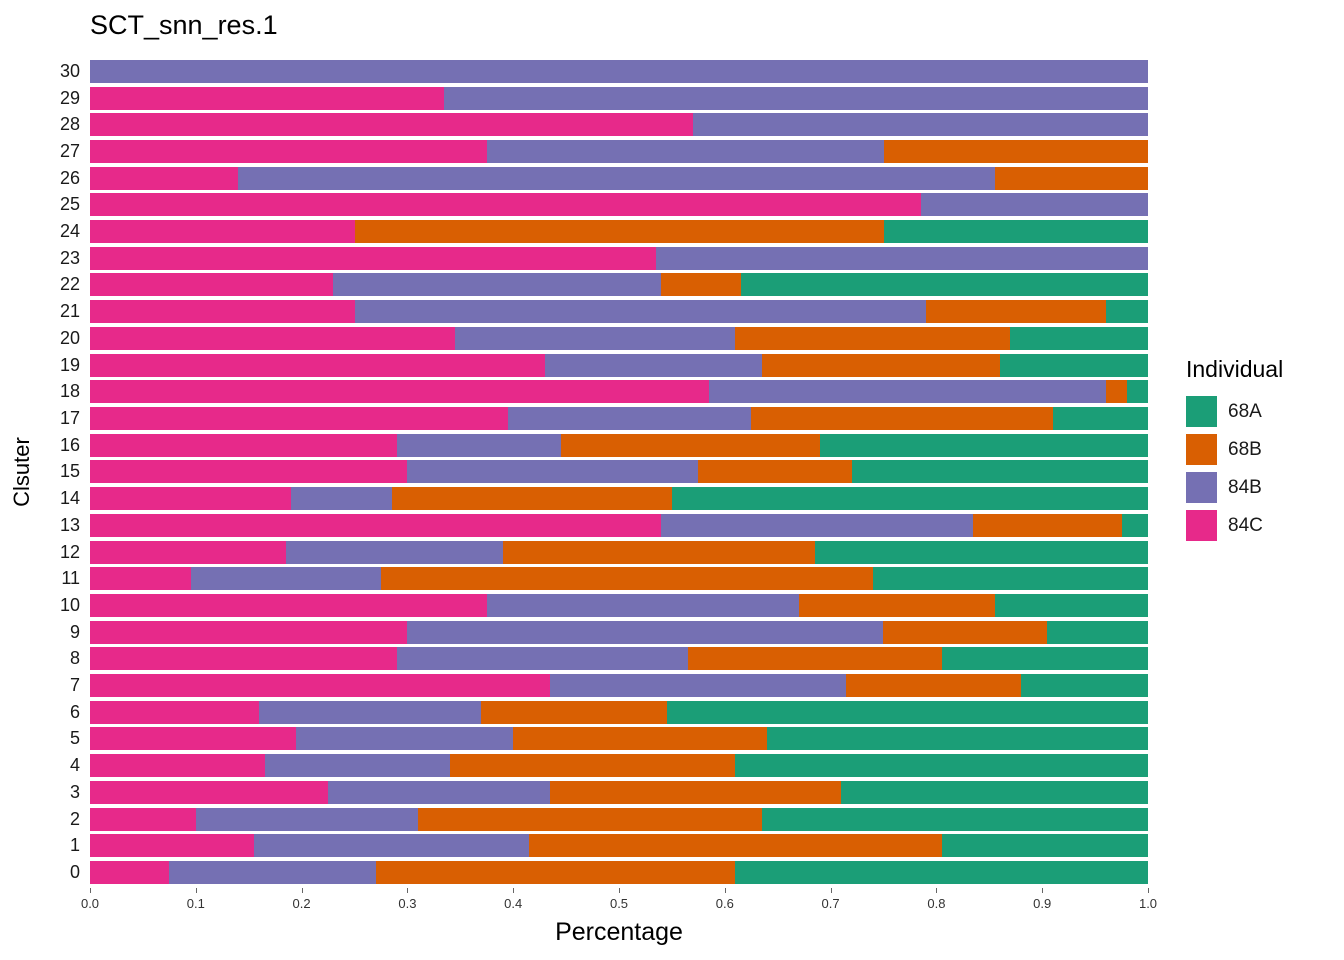  What do you see at coordinates (1234, 449) in the screenshot?
I see `legend-entry: 68B` at bounding box center [1234, 449].